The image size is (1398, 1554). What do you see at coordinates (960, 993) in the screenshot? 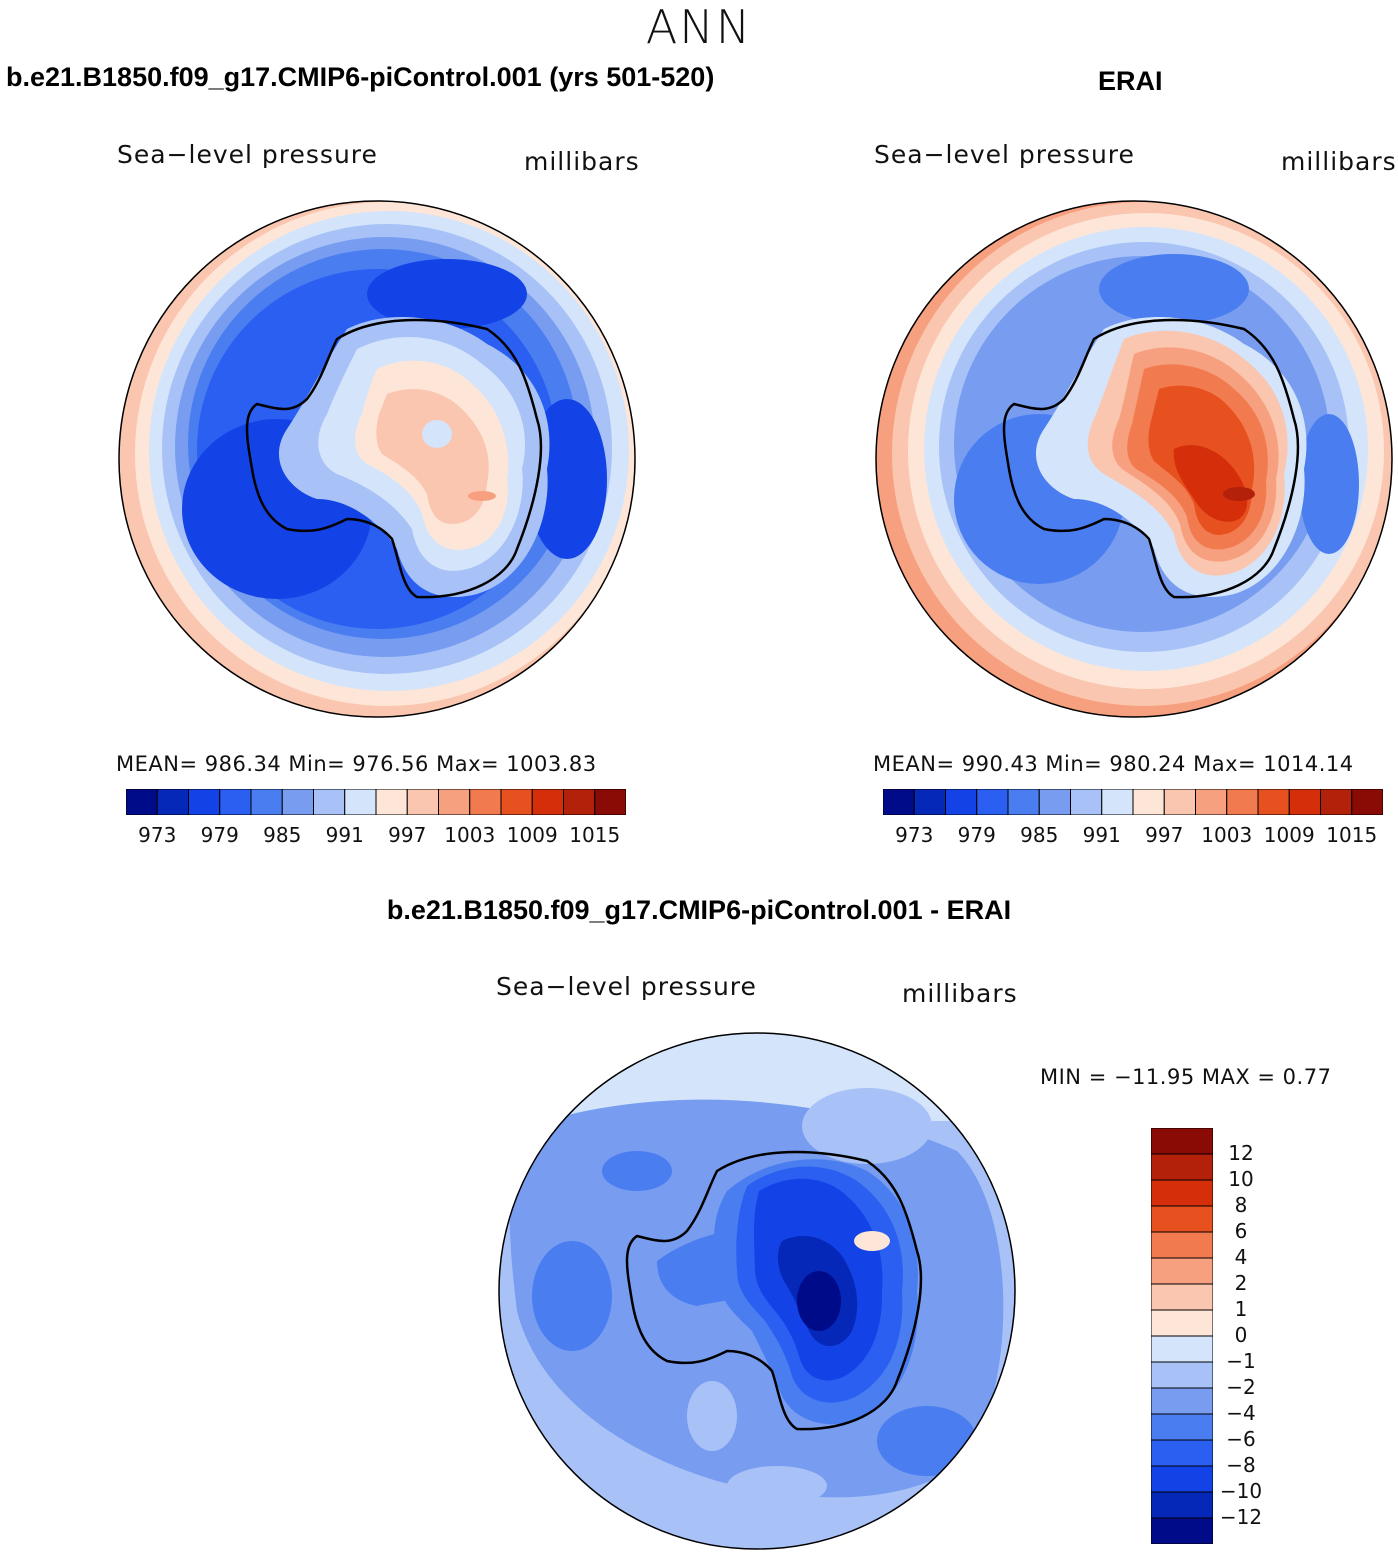
I see `panel-3-units-label: millibars` at bounding box center [960, 993].